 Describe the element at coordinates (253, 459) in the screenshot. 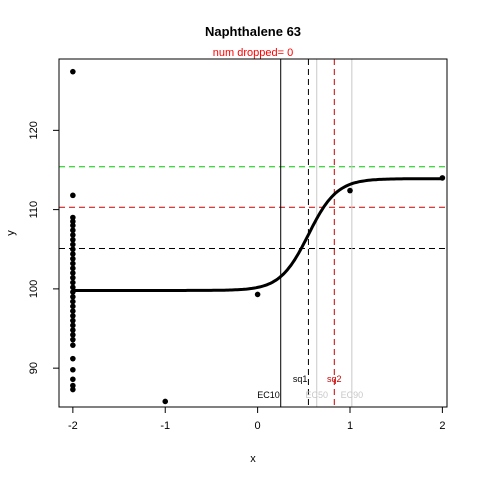

I see `x-axis-label: x` at that location.